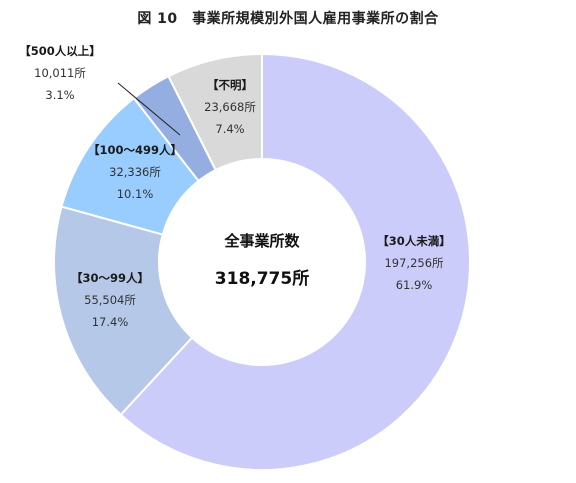  Describe the element at coordinates (230, 107) in the screenshot. I see `label-unknown-count: 23,668所` at that location.